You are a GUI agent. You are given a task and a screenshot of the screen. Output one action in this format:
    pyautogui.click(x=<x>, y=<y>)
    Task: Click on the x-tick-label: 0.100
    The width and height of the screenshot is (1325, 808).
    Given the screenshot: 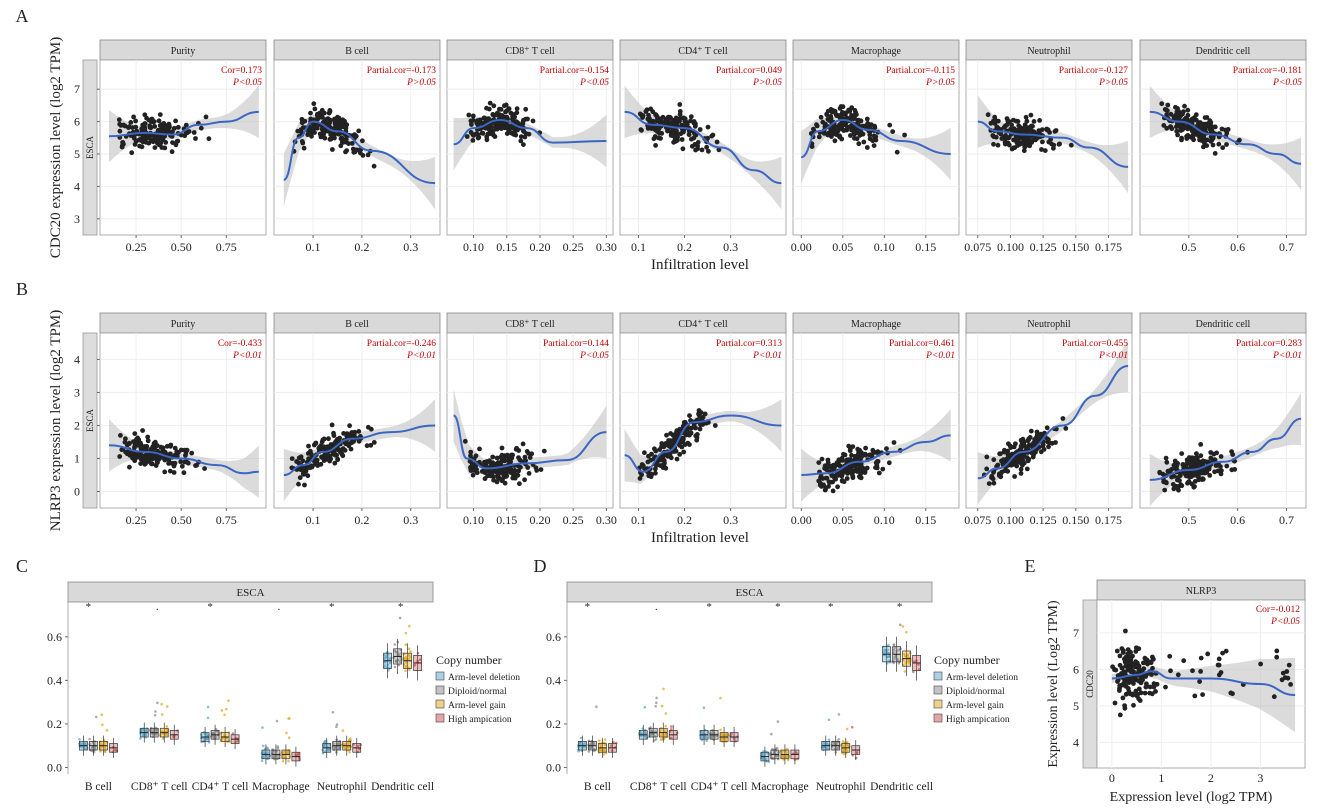 What is the action you would take?
    pyautogui.click(x=1010, y=247)
    